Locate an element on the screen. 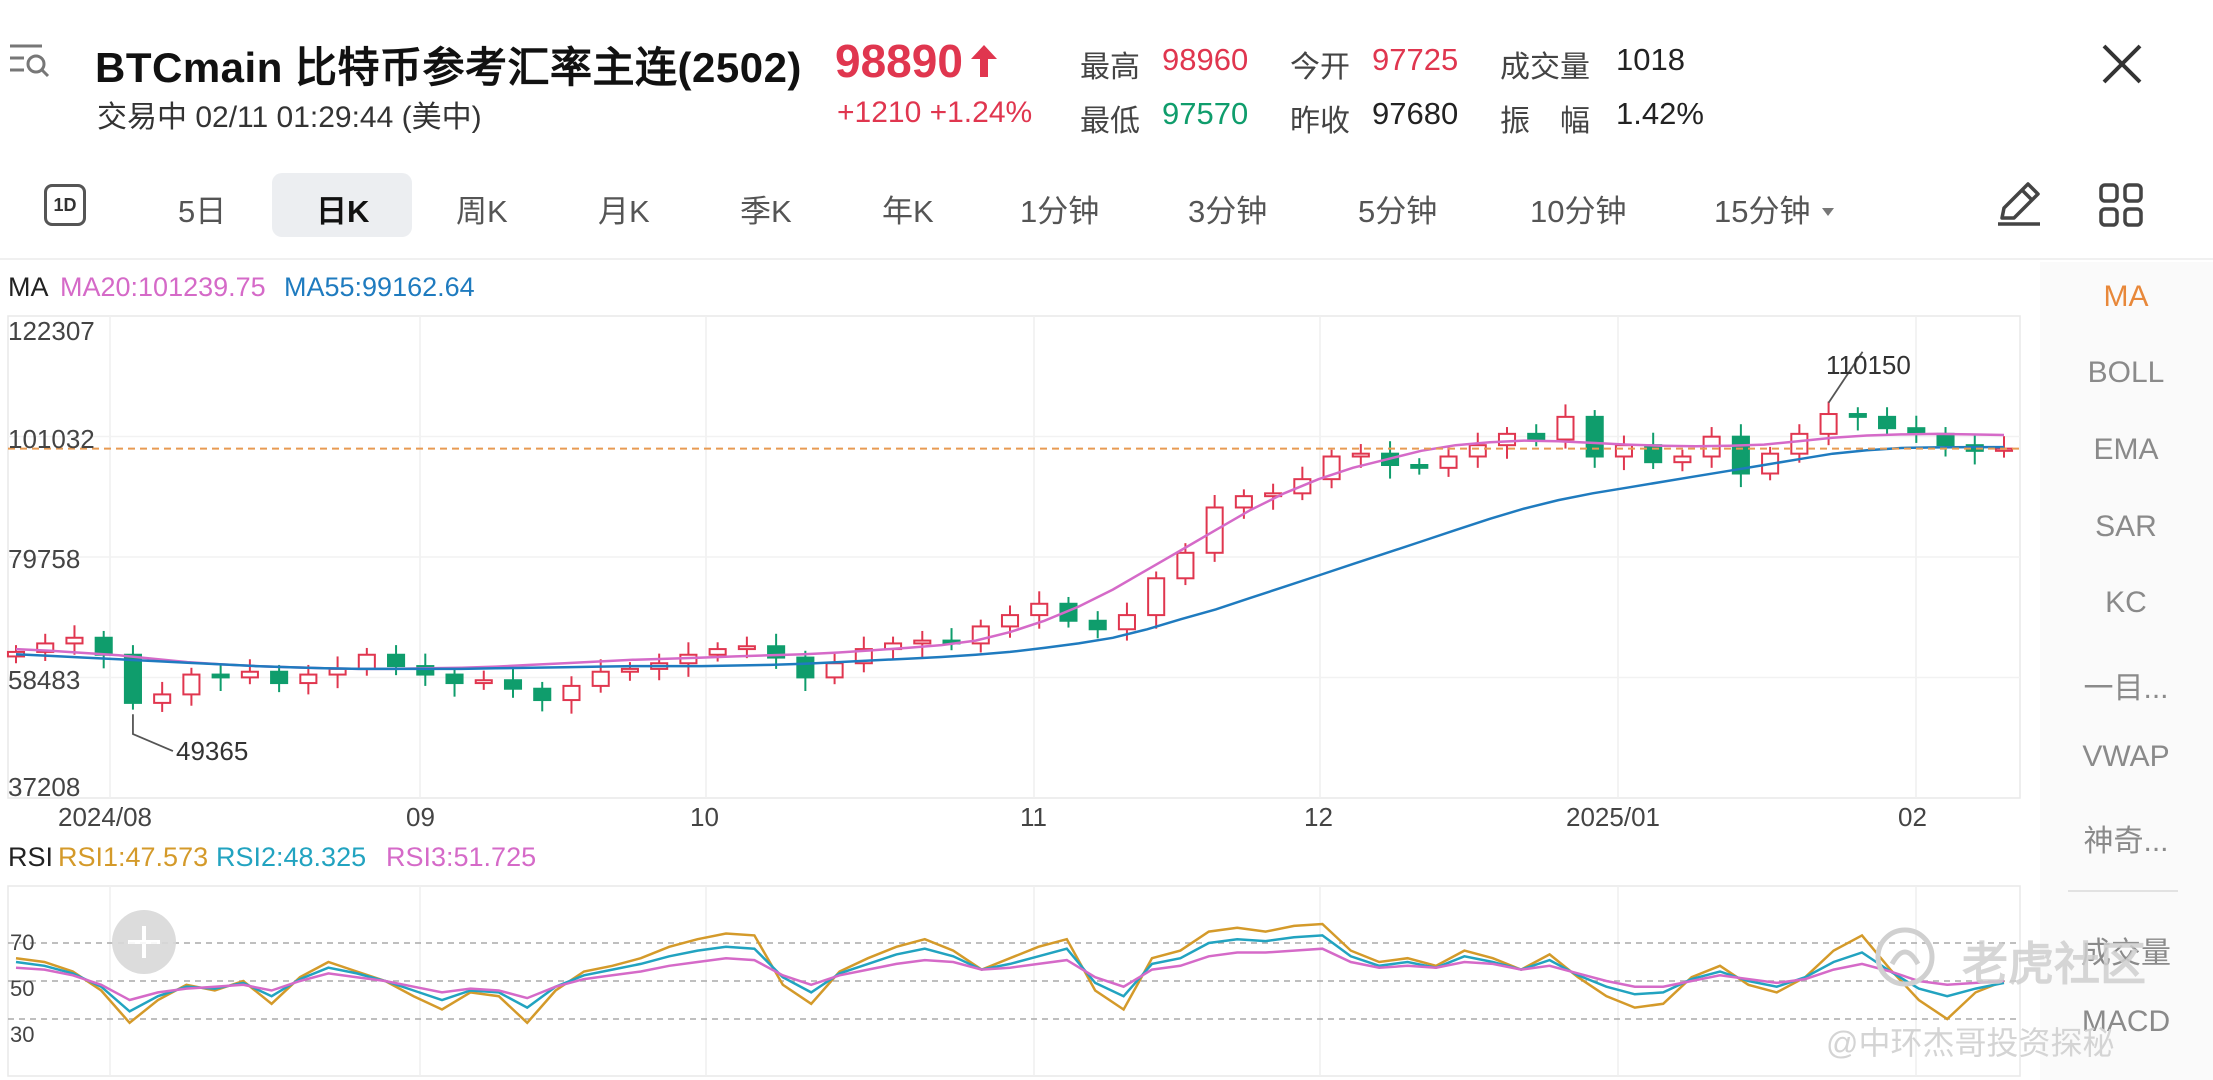 The image size is (2213, 1080). tab-yearly-k: 年K is located at coordinates (908, 211).